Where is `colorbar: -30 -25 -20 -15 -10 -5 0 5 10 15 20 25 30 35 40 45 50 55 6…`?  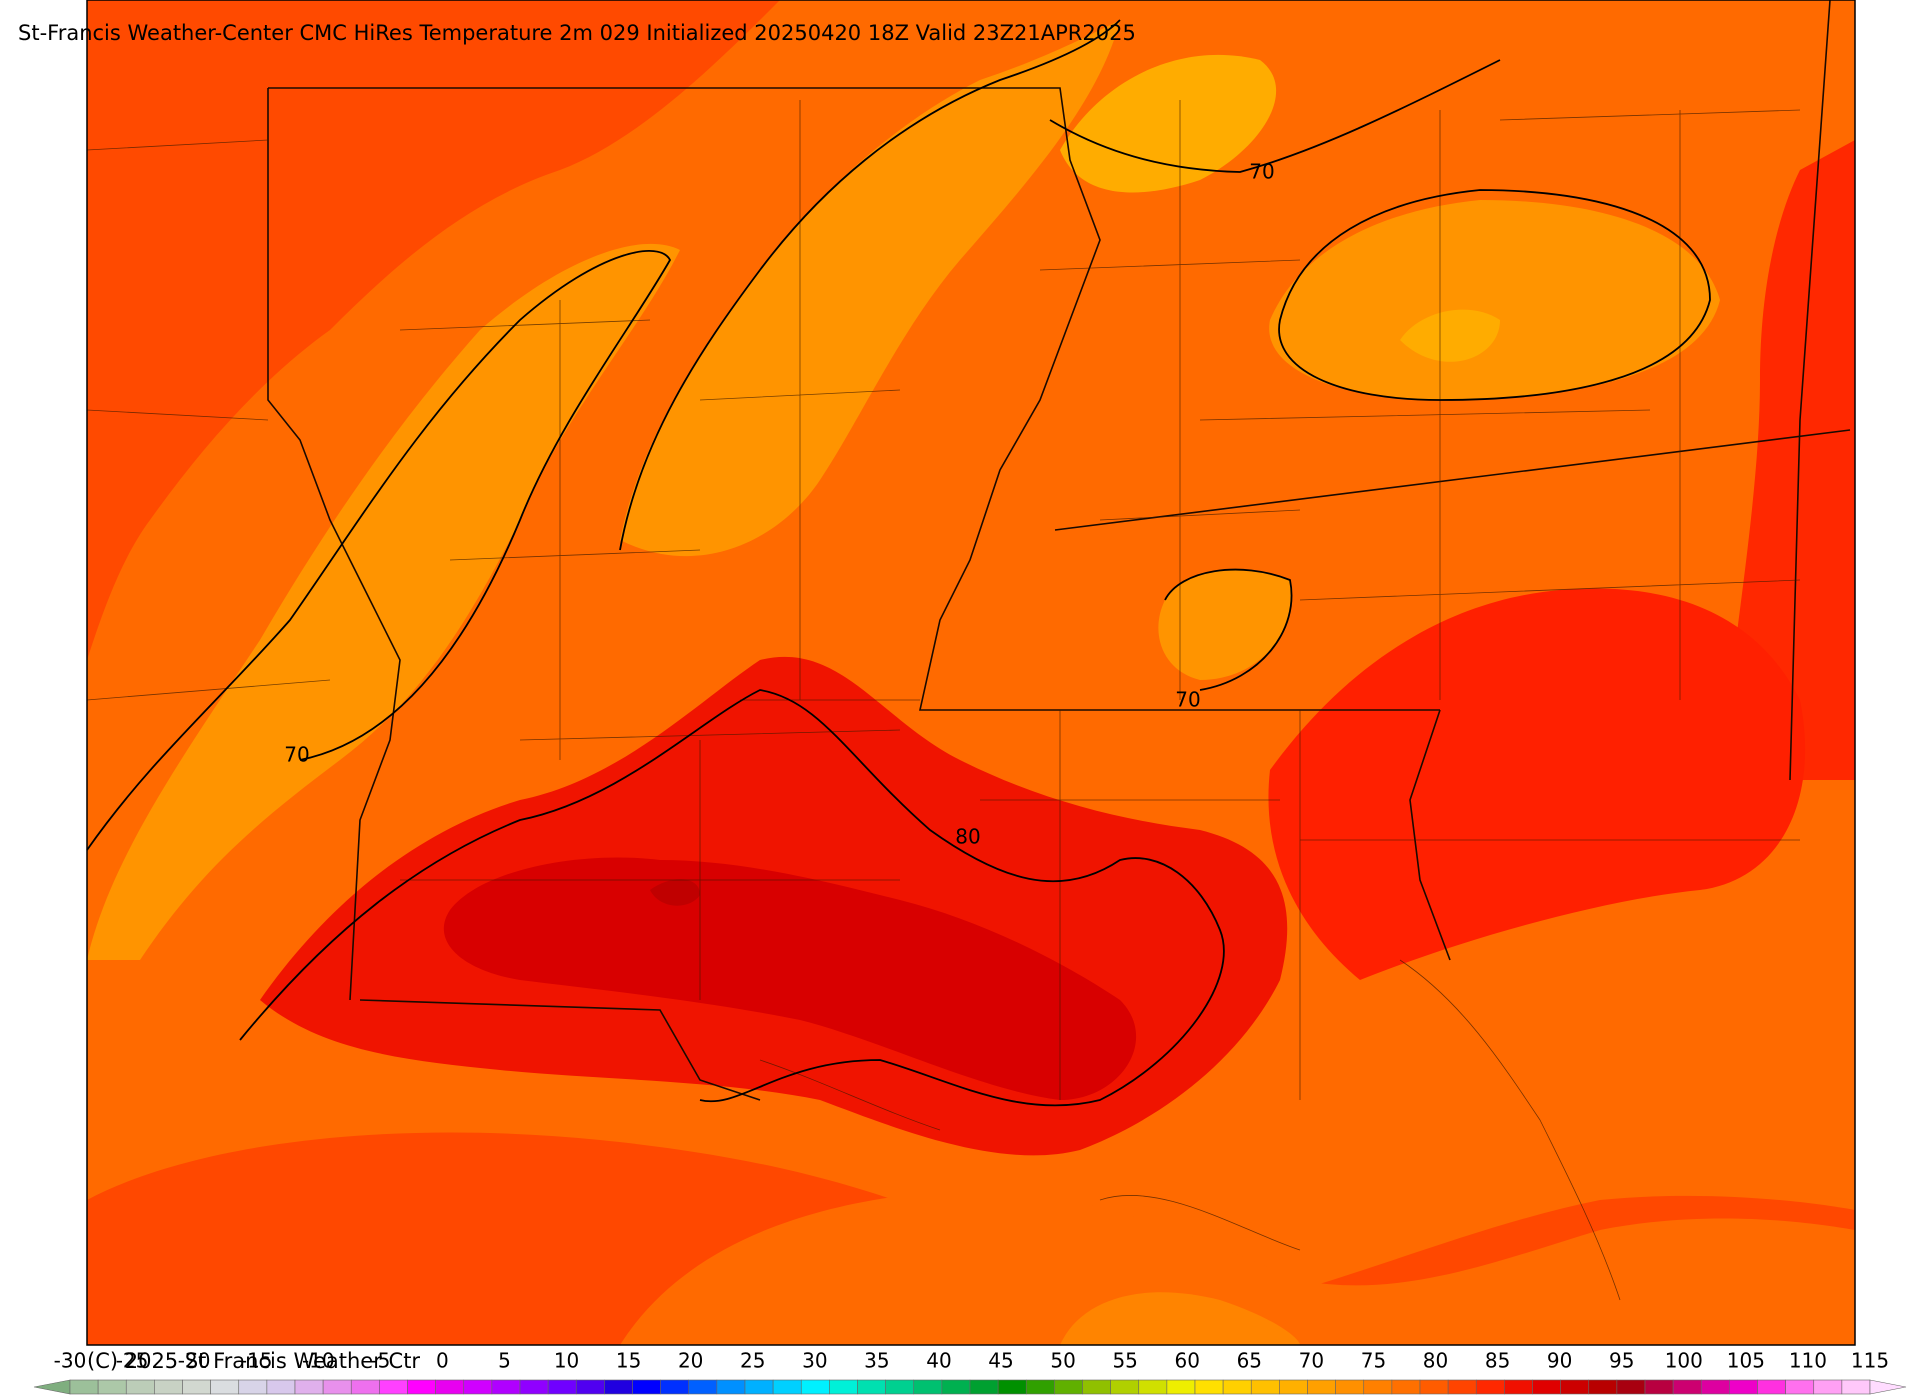 colorbar: -30 -25 -20 -15 -10 -5 0 5 10 15 20 25 30 35 40 45 50 55 6… is located at coordinates (970, 1372).